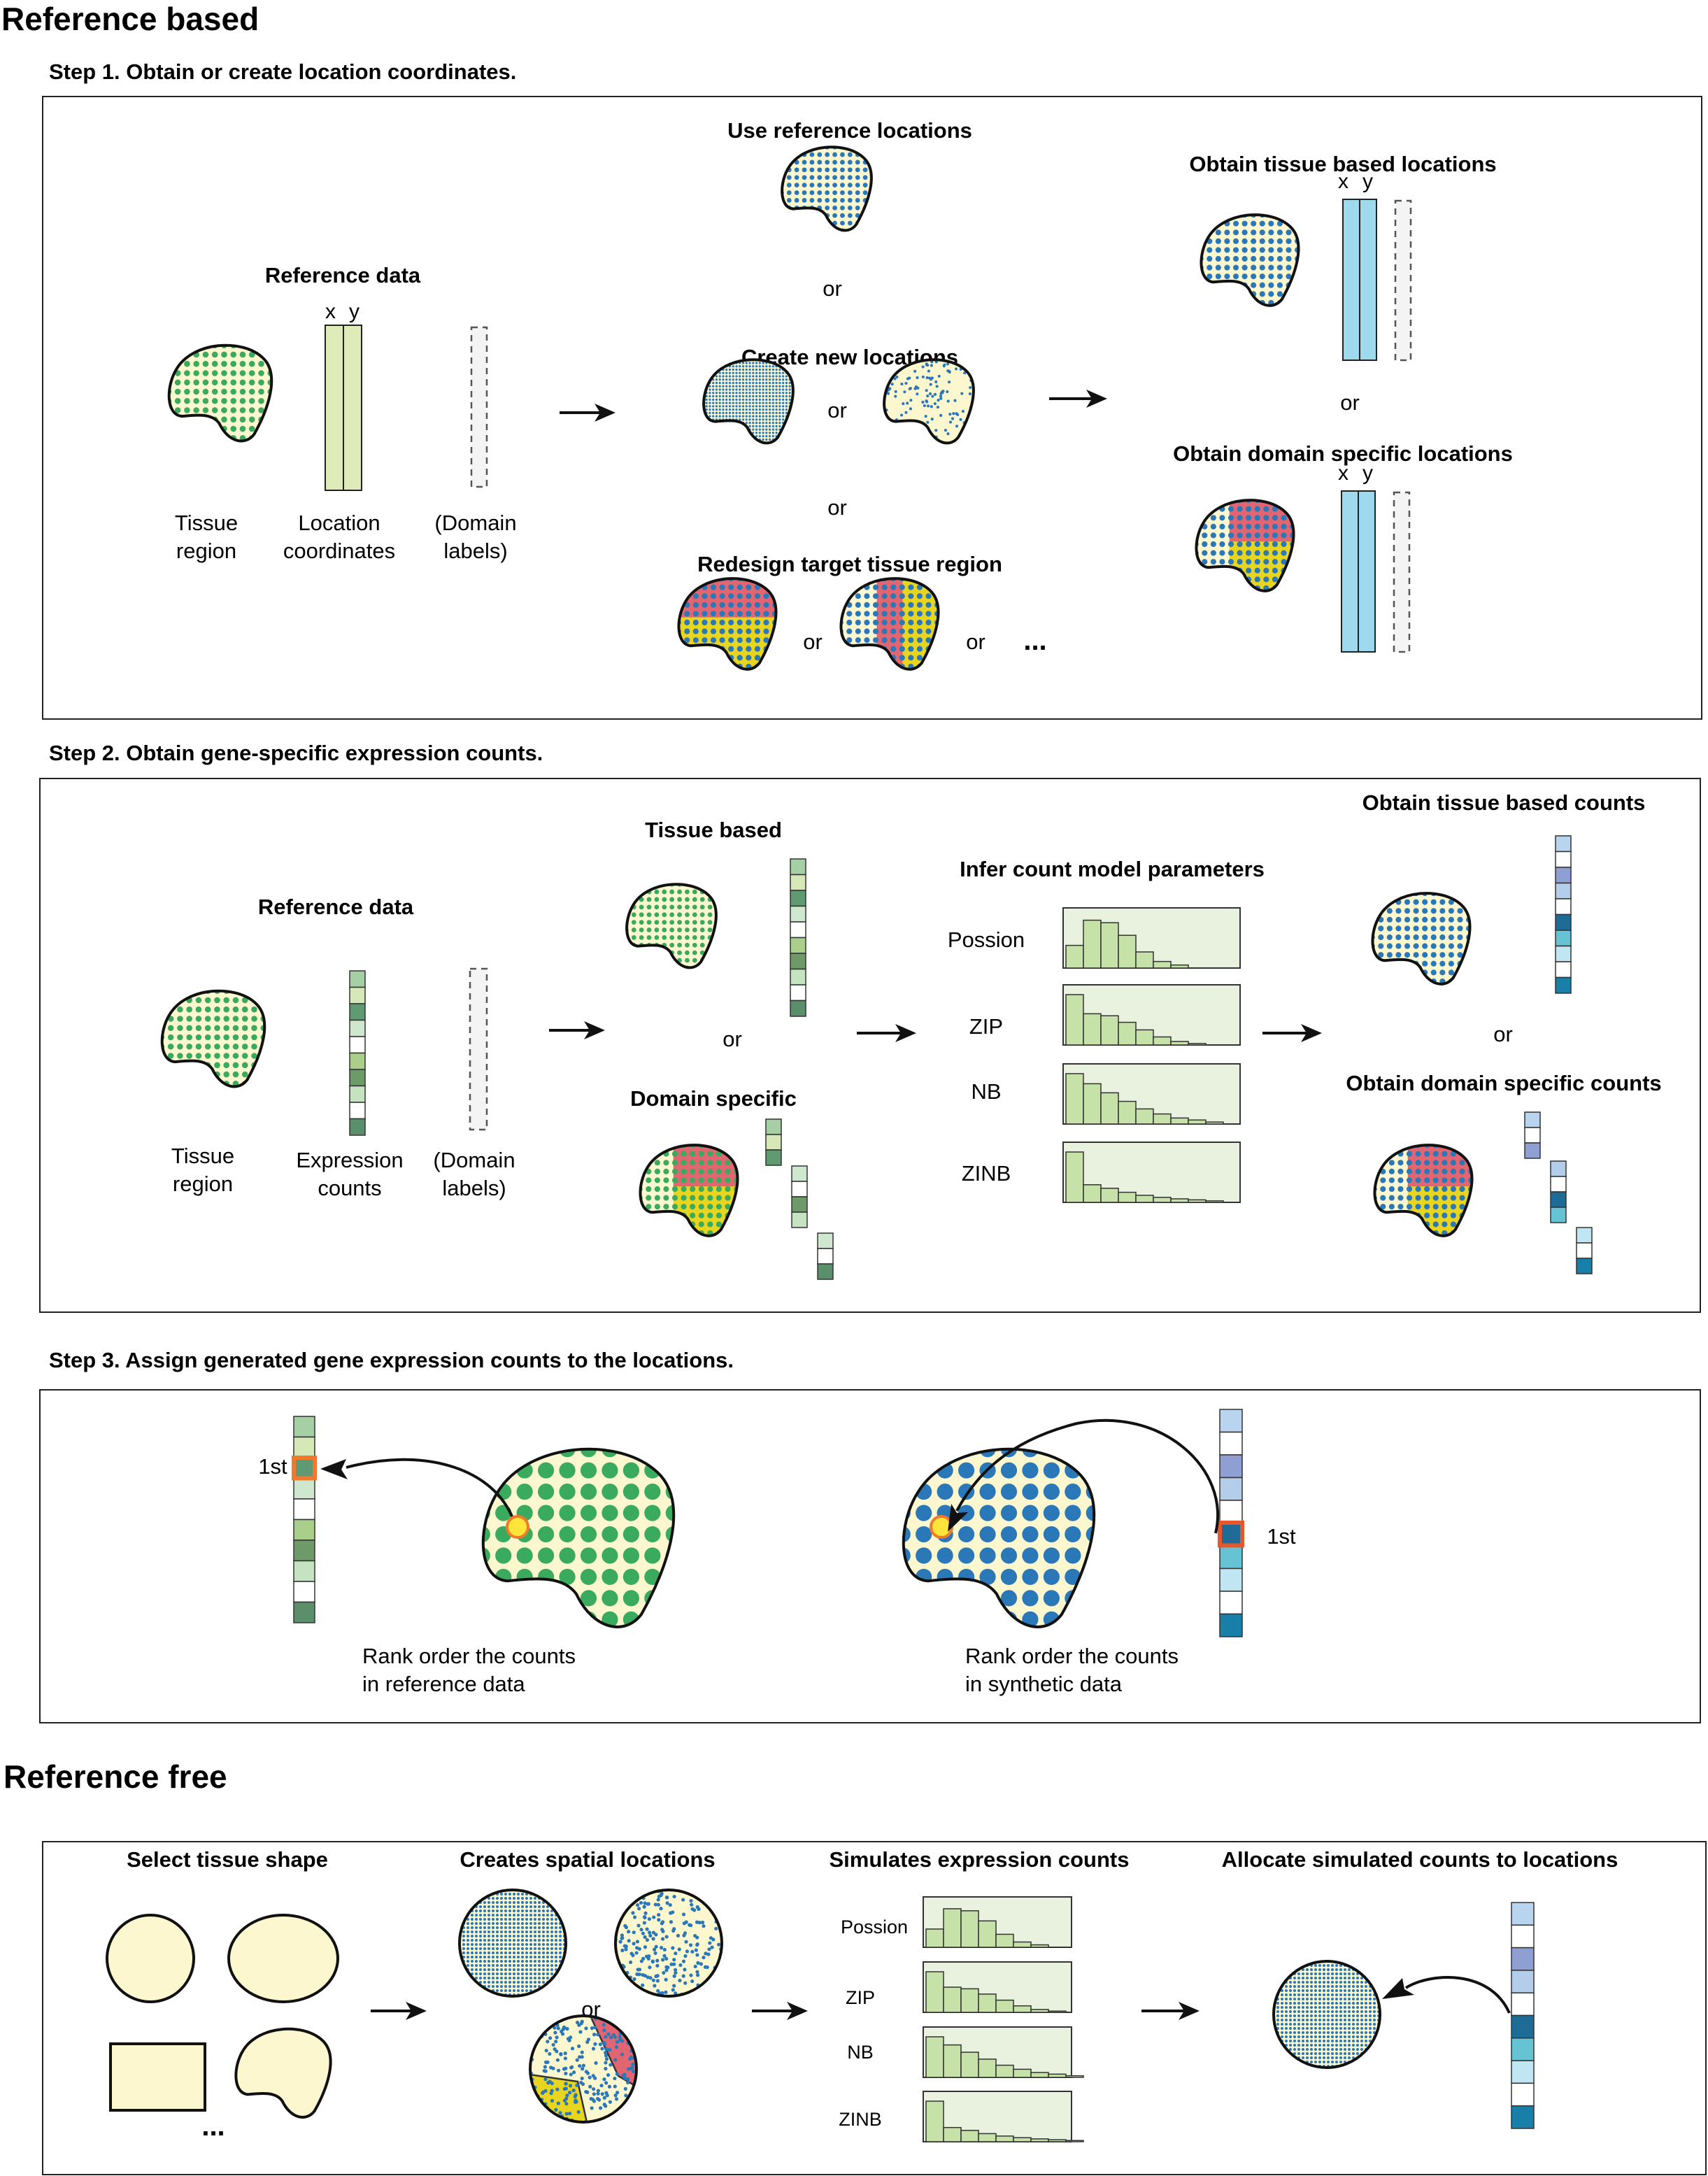 The image size is (1708, 2176). What do you see at coordinates (1057, 2011) in the screenshot?
I see `rf-hist-zip-bar` at bounding box center [1057, 2011].